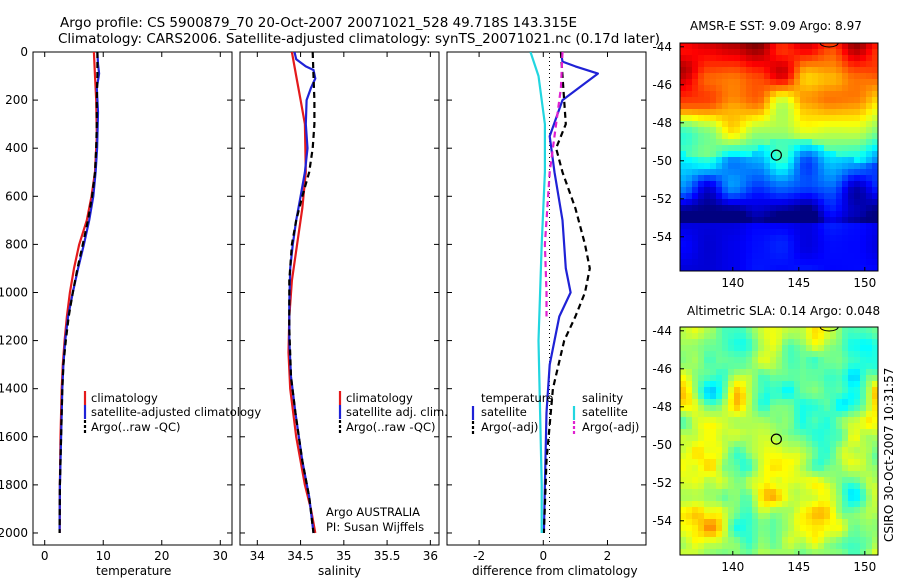 The height and width of the screenshot is (580, 900). What do you see at coordinates (798, 567) in the screenshot?
I see `x-tick-label: 145` at bounding box center [798, 567].